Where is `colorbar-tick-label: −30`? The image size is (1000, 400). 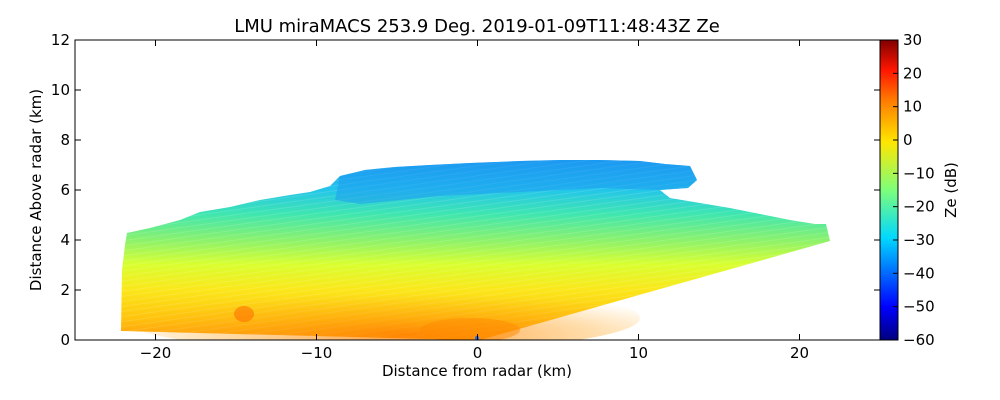 colorbar-tick-label: −30 is located at coordinates (919, 240).